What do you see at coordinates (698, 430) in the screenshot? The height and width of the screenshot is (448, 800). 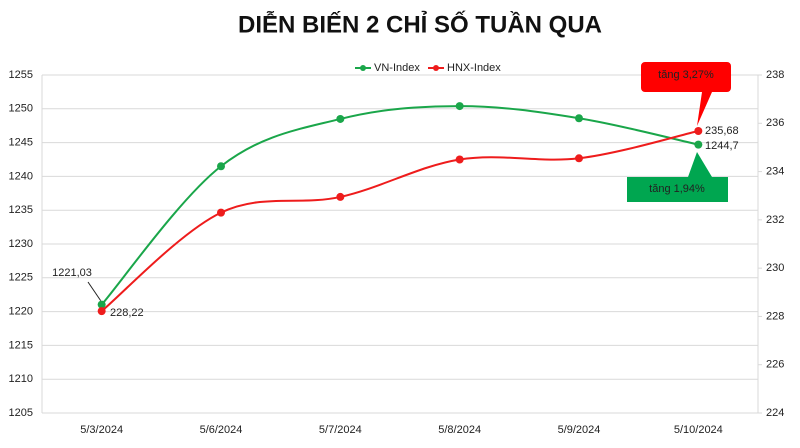 I see `x-tick-label: 5/10/2024` at bounding box center [698, 430].